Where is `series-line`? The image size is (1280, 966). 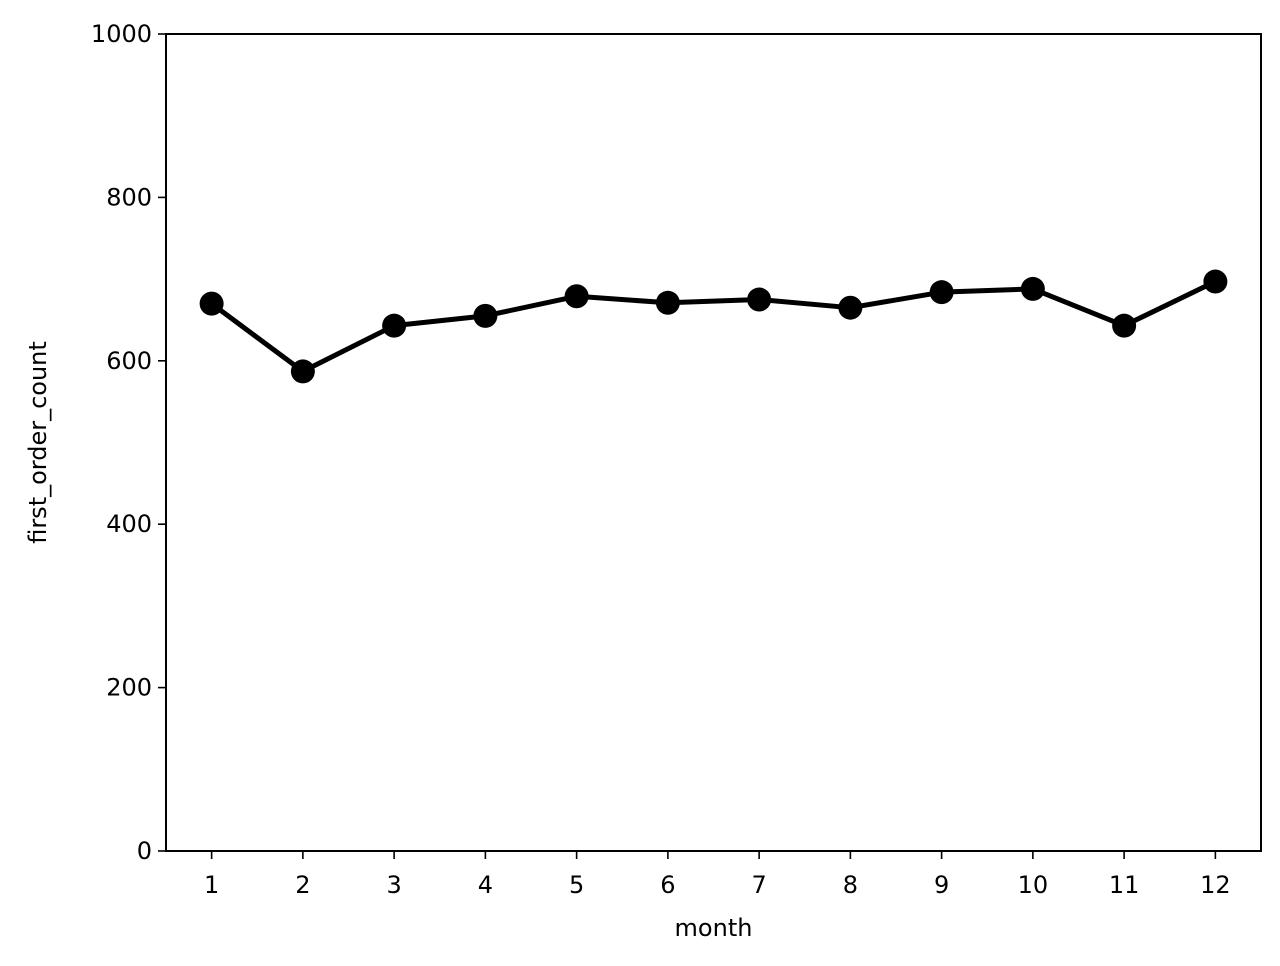 series-line is located at coordinates (713, 326).